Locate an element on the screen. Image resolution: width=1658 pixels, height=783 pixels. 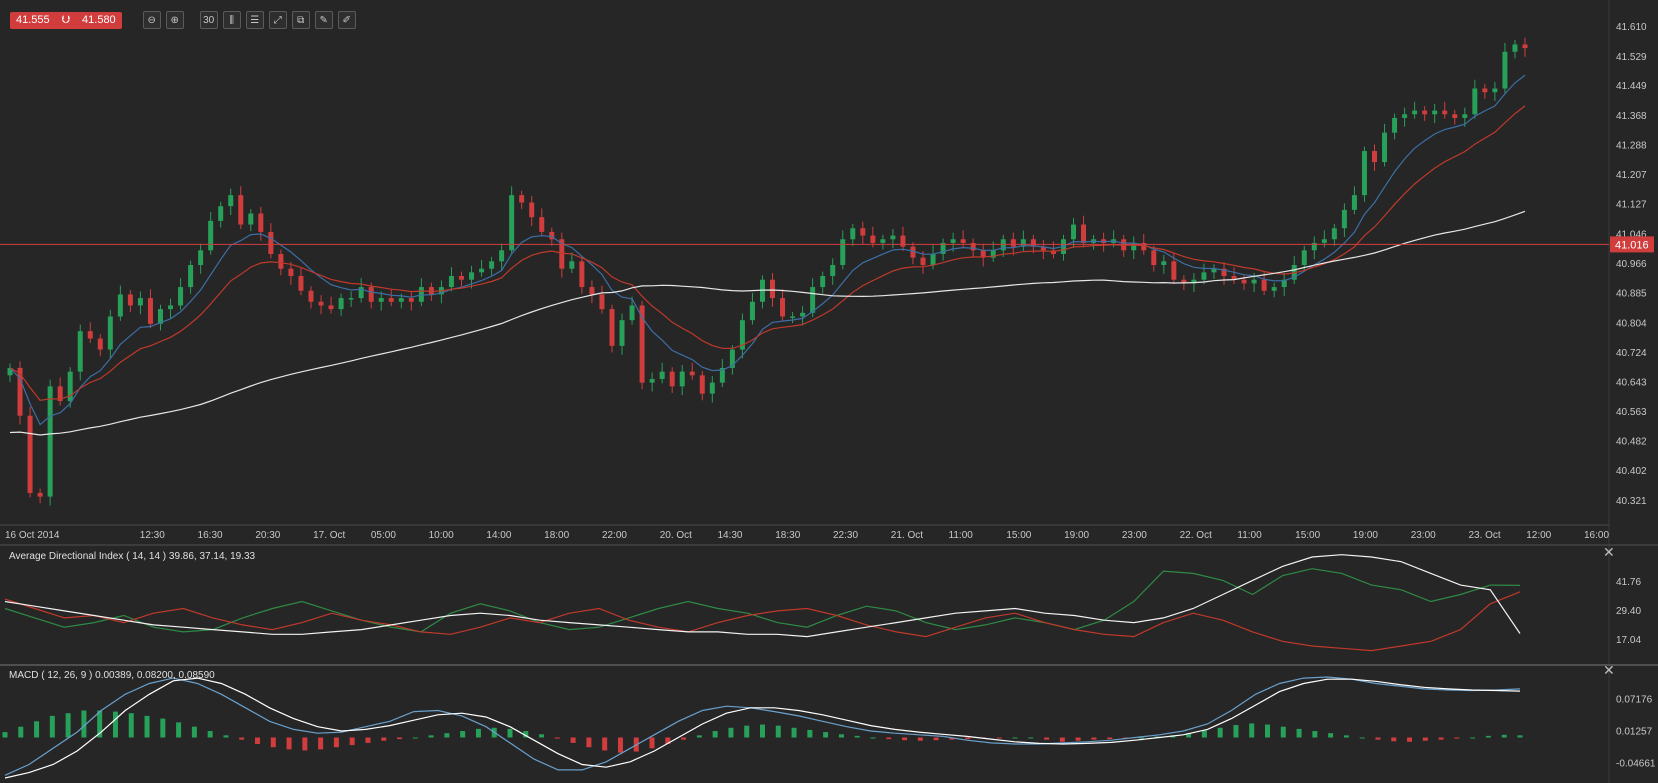
time-tick-label: 12:30 is located at coordinates (152, 535).